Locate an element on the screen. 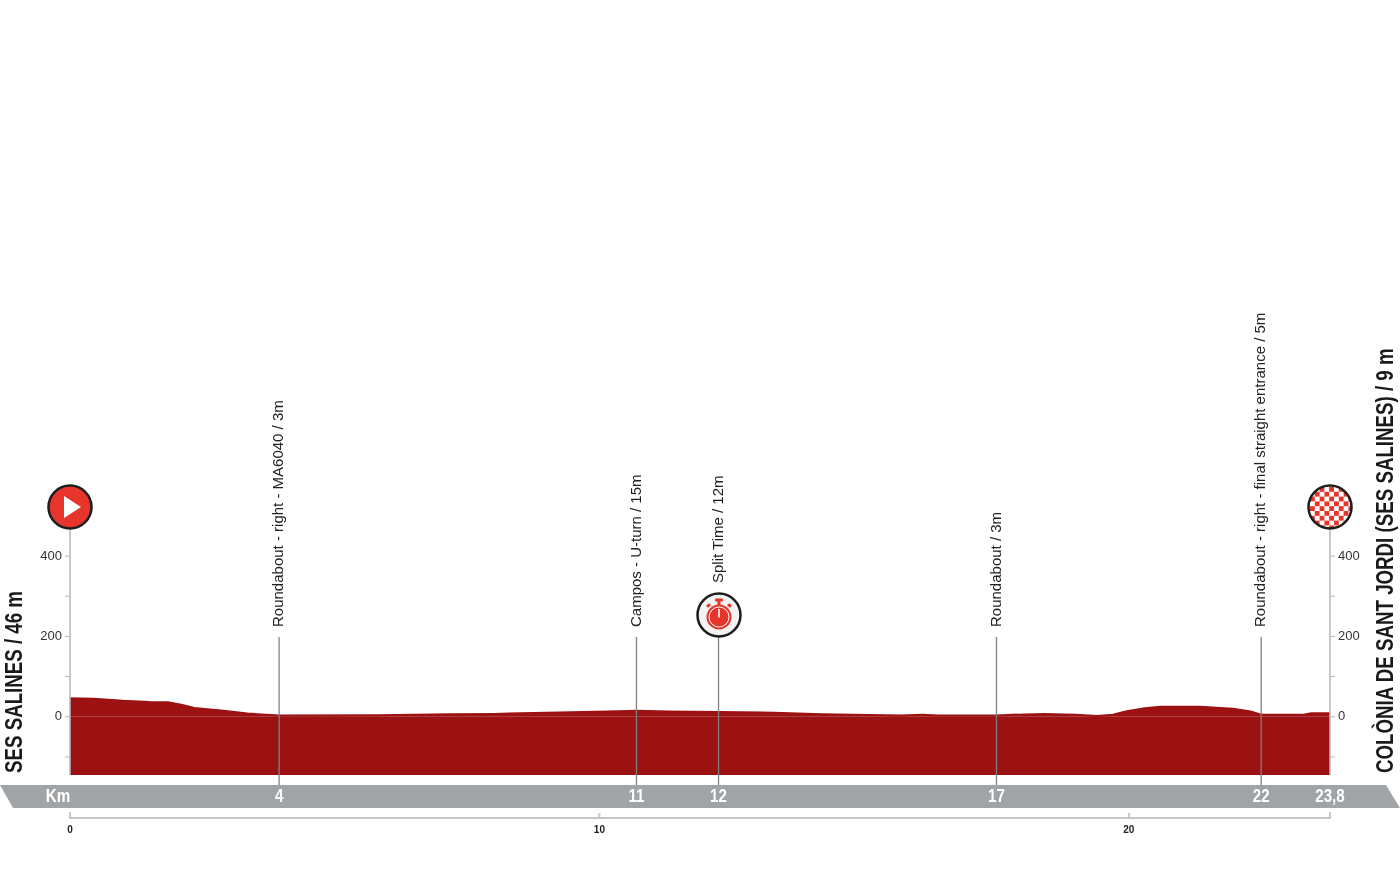 This screenshot has width=1400, height=870. y2-tick-label: 0 is located at coordinates (1342, 716).